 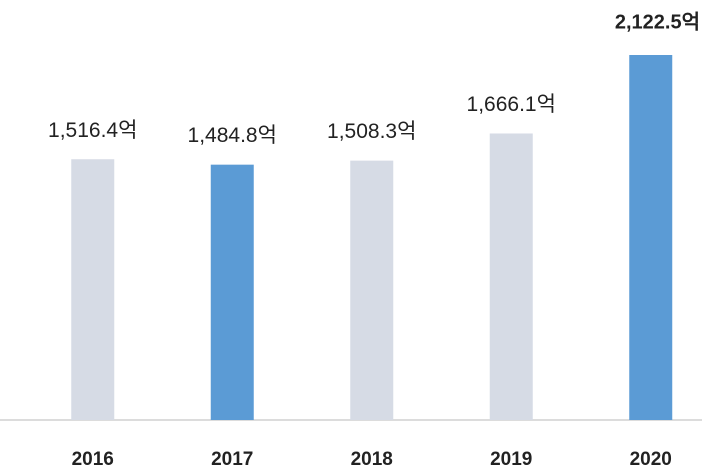 I want to click on x-tick-label: 2019, so click(x=511, y=459).